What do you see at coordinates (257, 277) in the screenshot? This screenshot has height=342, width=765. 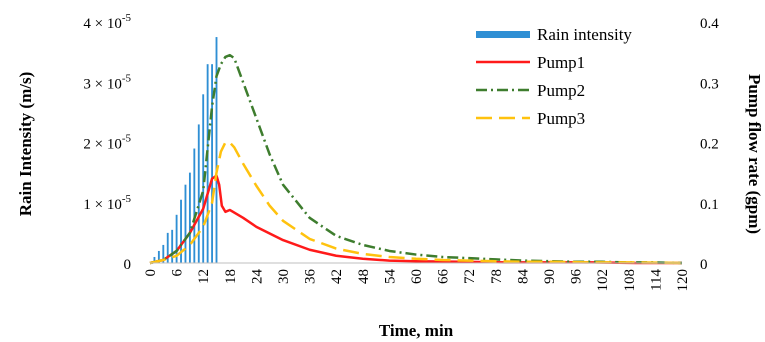 I see `x-tick-label: 24` at bounding box center [257, 277].